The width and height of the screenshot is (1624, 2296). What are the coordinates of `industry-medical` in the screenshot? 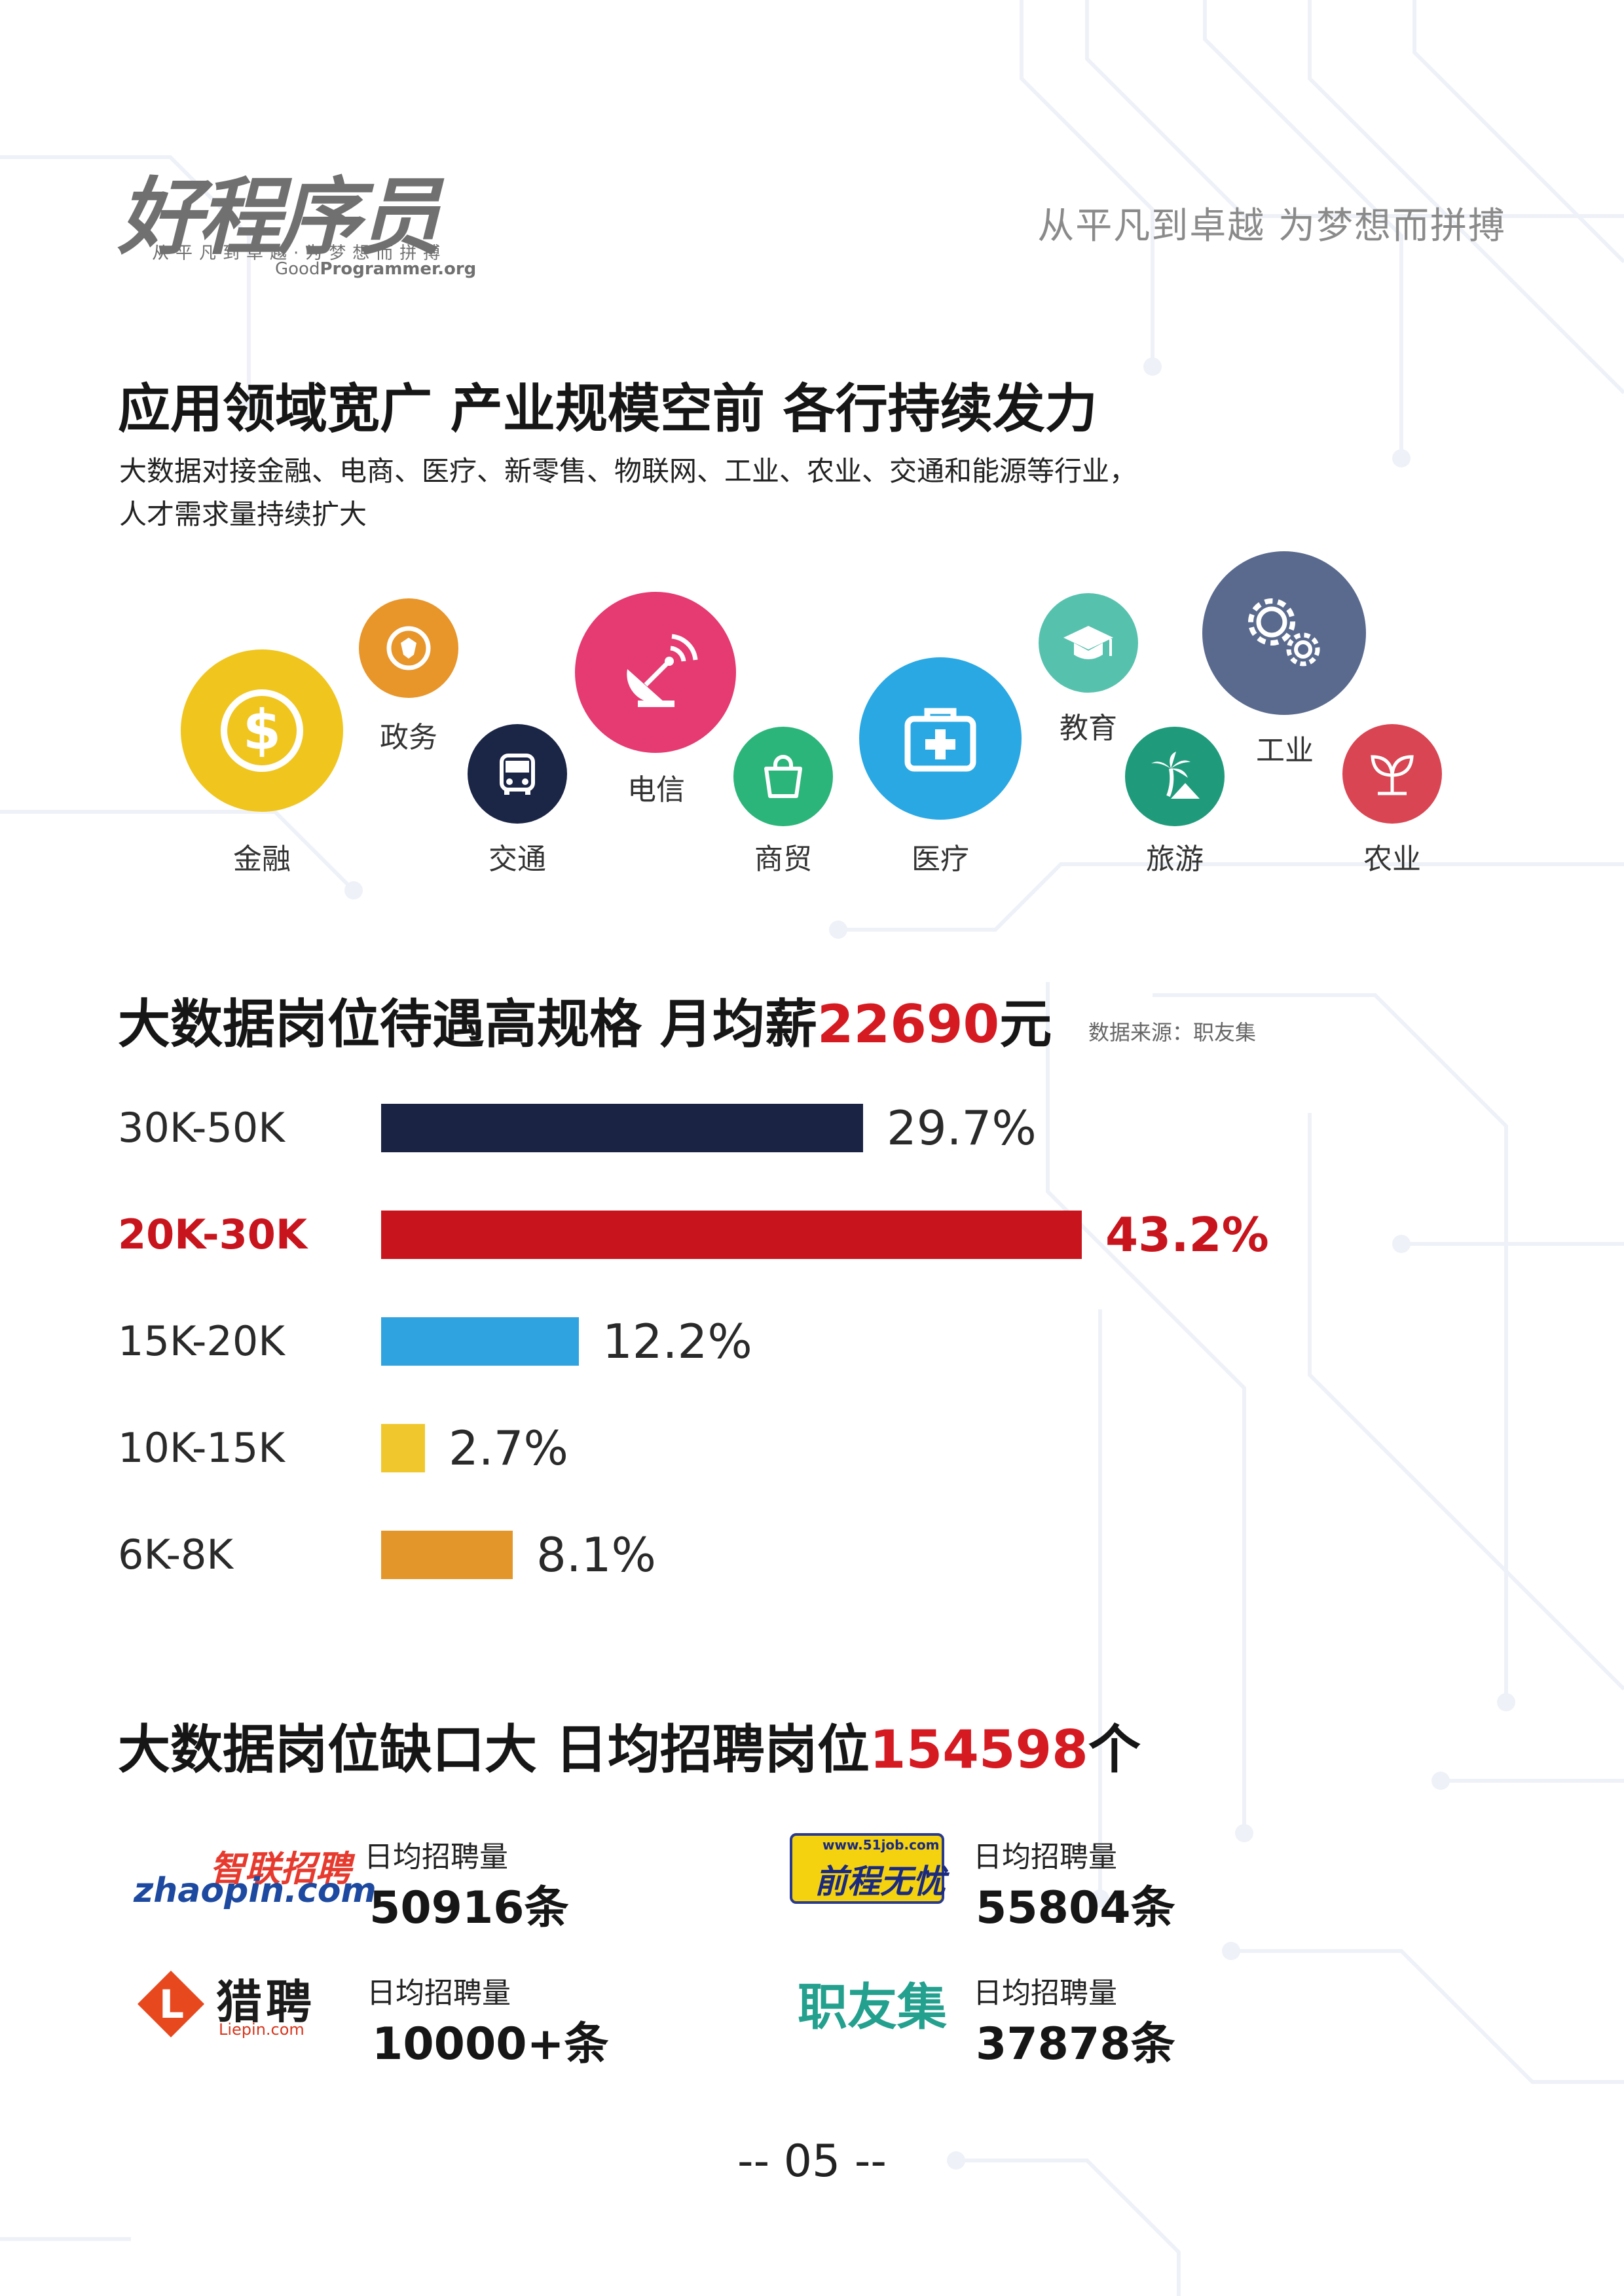 It's located at (940, 738).